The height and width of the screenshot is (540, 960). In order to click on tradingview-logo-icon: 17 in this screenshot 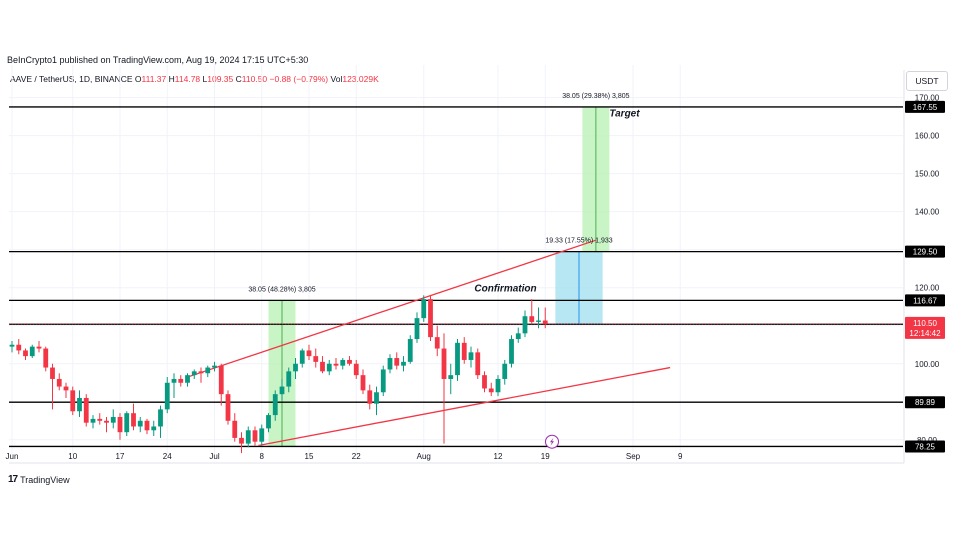, I will do `click(13, 479)`.